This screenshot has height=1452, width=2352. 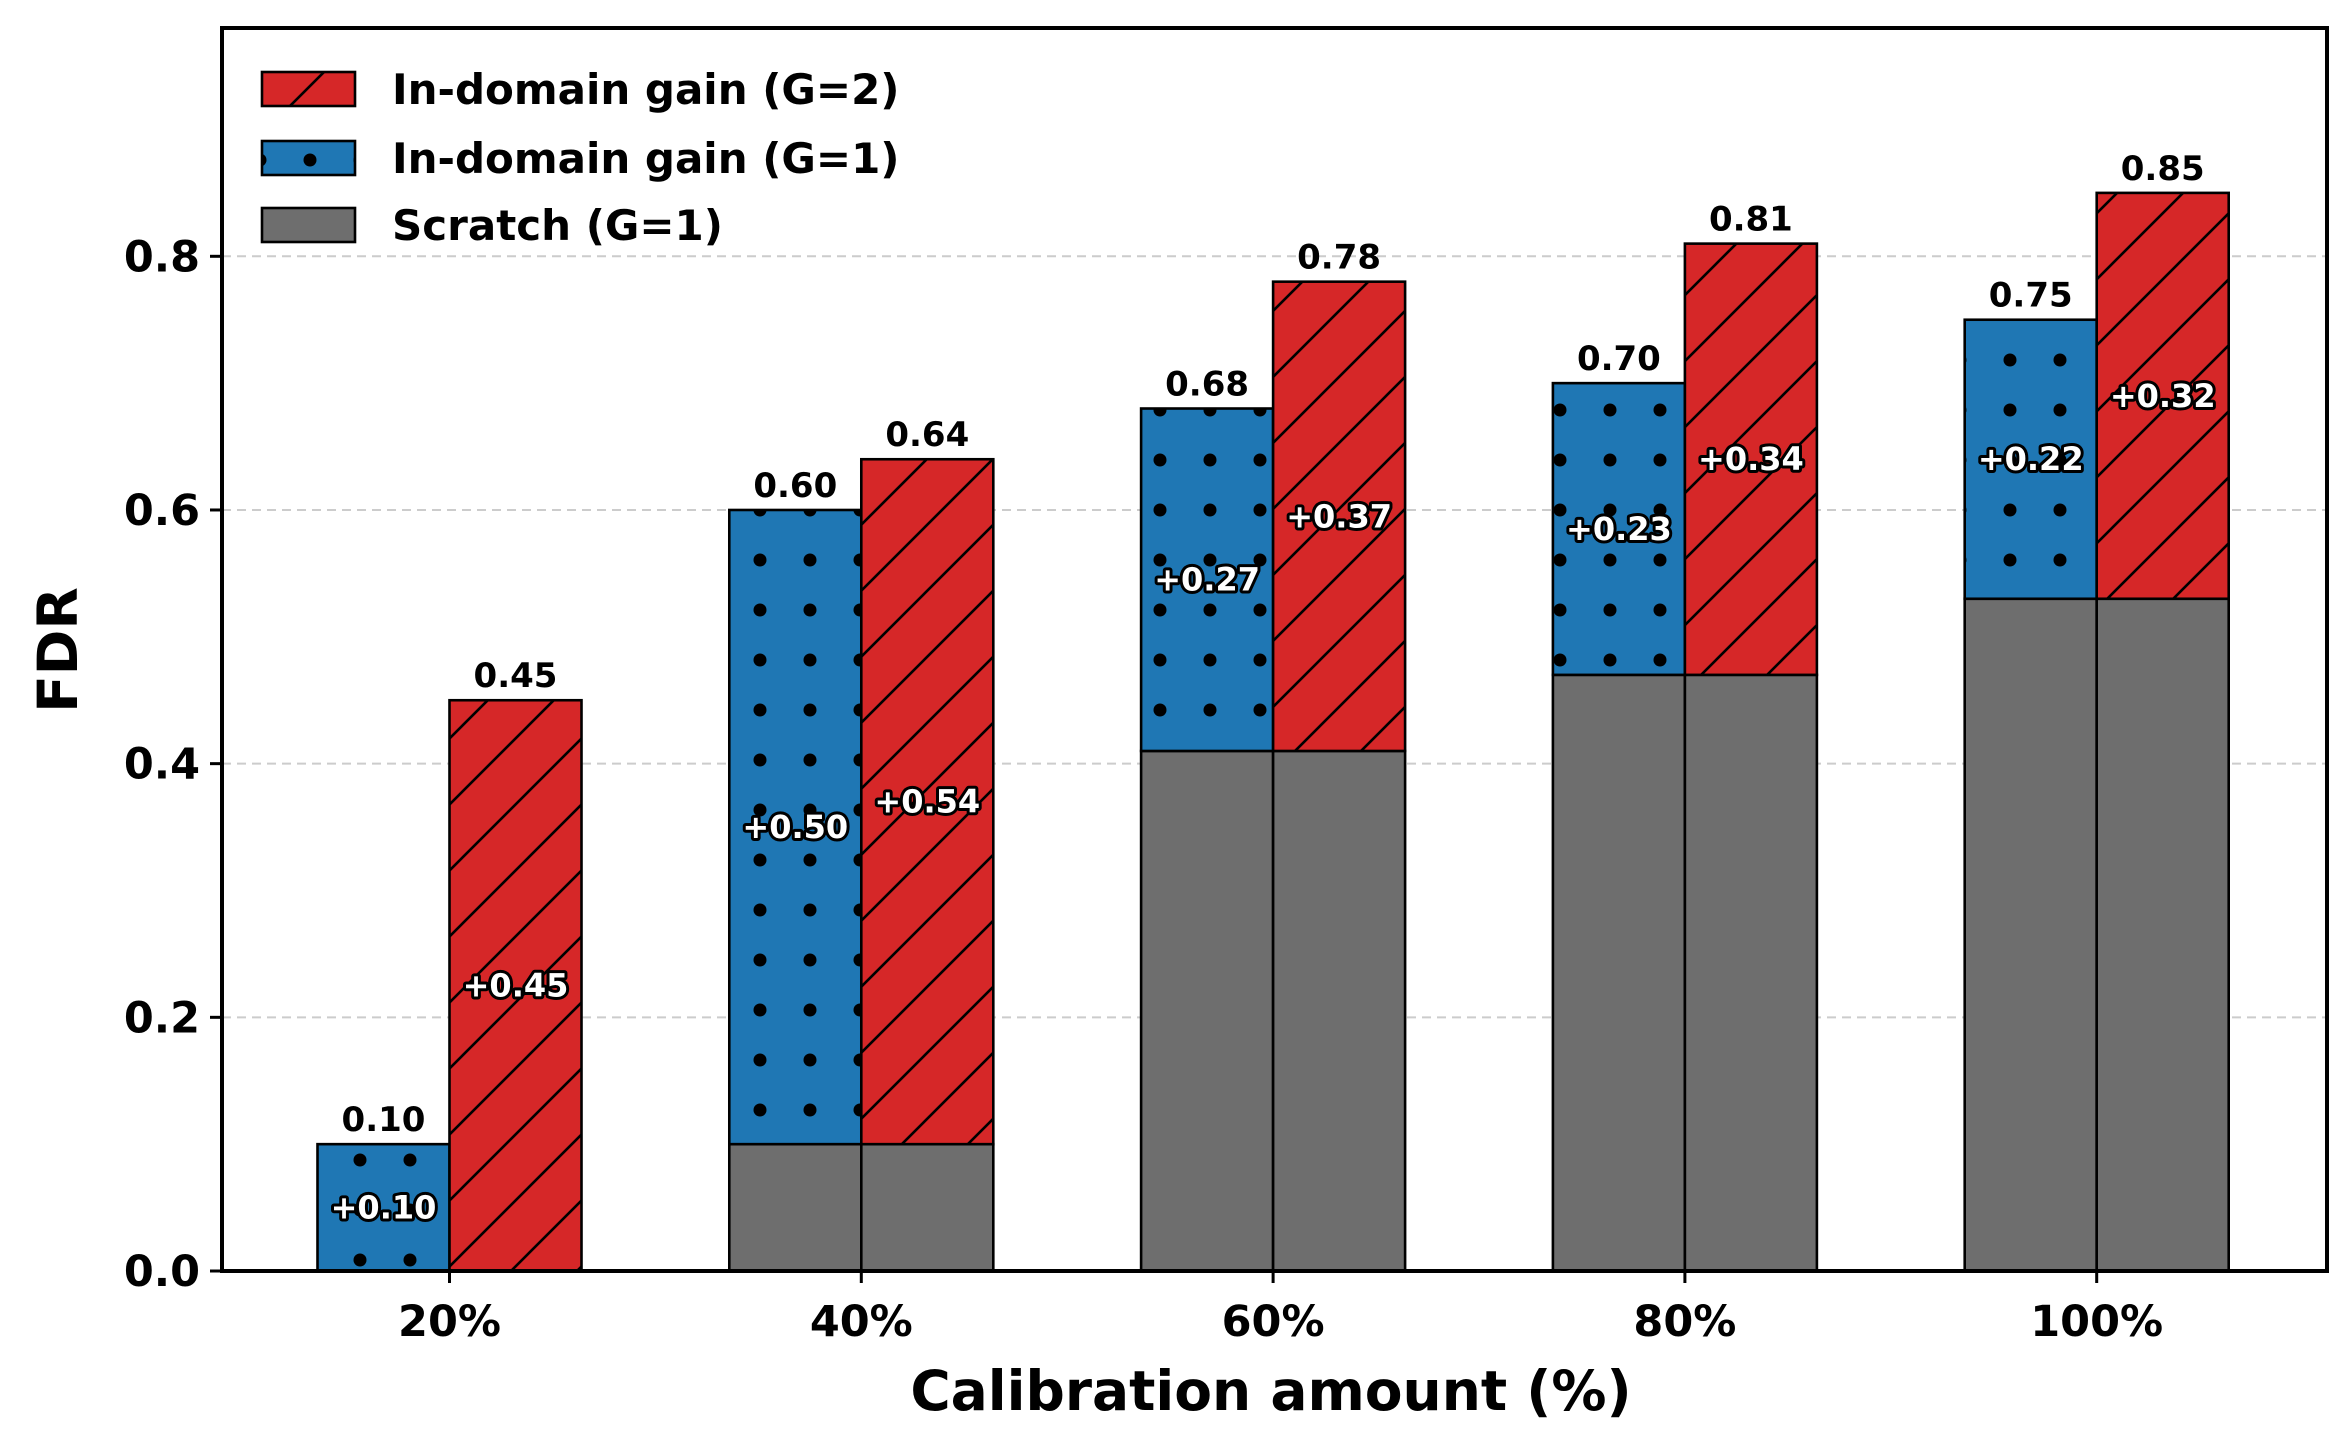 What do you see at coordinates (162, 1018) in the screenshot?
I see `y-tick-label: 0.2` at bounding box center [162, 1018].